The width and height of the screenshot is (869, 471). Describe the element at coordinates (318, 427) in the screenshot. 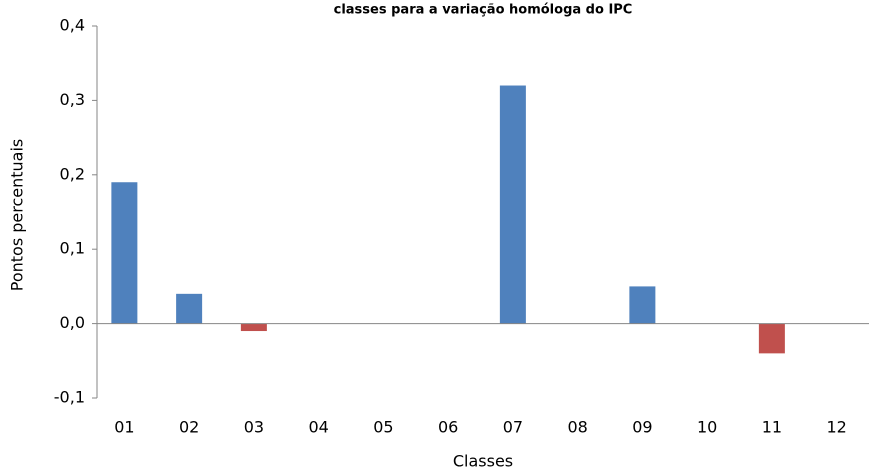

I see `x-tick-label: 04` at that location.